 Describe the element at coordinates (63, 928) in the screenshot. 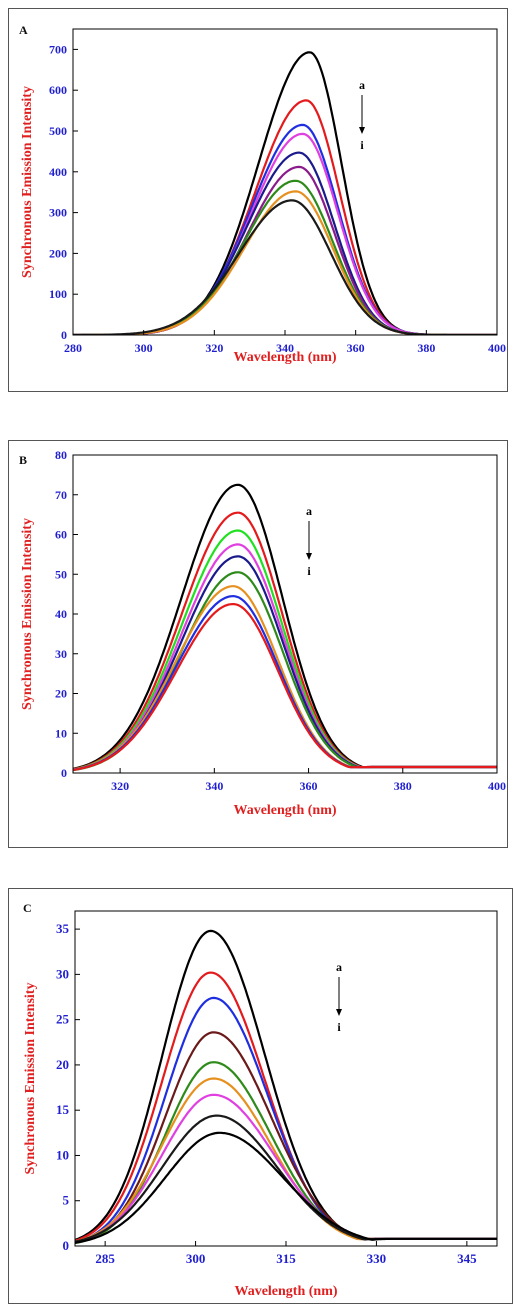

I see `y-tick-label: 35` at that location.